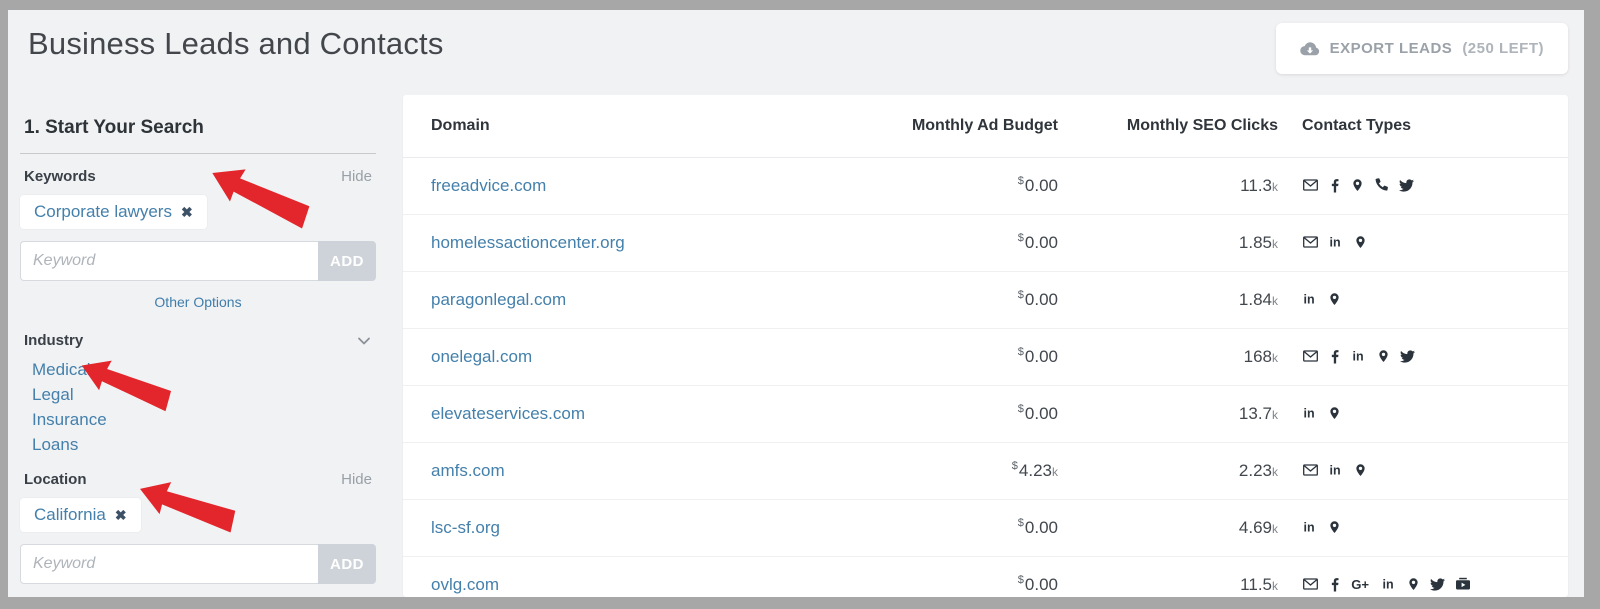 The image size is (1600, 609). I want to click on keywords-header-row: Keywords Hide, so click(198, 176).